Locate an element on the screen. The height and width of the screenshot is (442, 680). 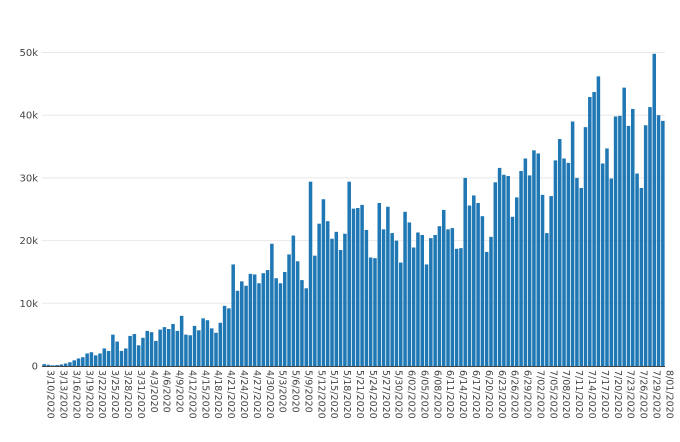
y-tick-label: 50k is located at coordinates (28, 53).